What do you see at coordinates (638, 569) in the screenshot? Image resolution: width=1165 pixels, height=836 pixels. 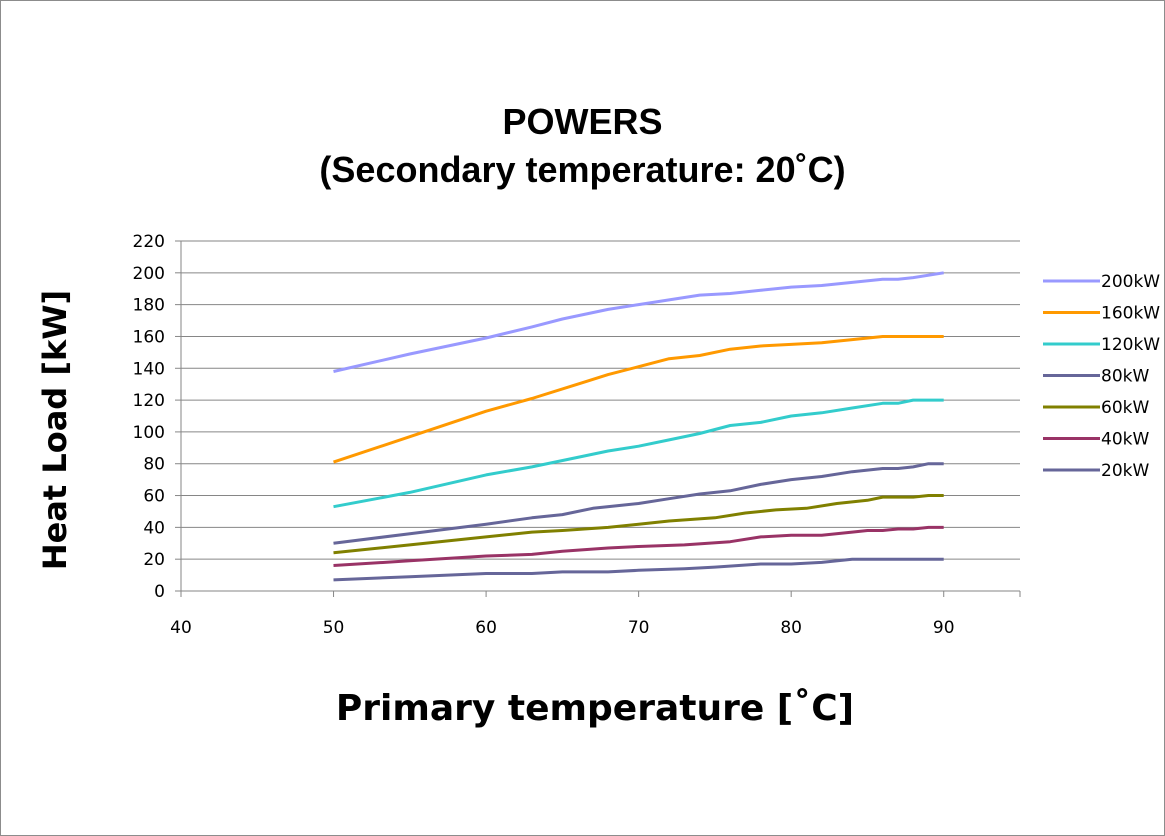 I see `series-line-20kW` at bounding box center [638, 569].